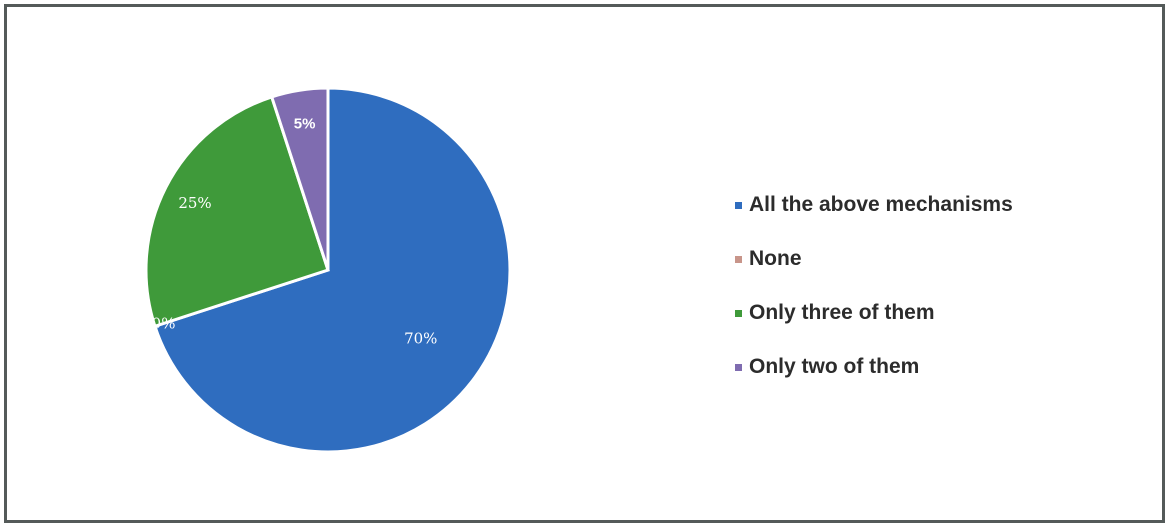 This screenshot has width=1169, height=525. Describe the element at coordinates (775, 258) in the screenshot. I see `legend-label: None` at that location.